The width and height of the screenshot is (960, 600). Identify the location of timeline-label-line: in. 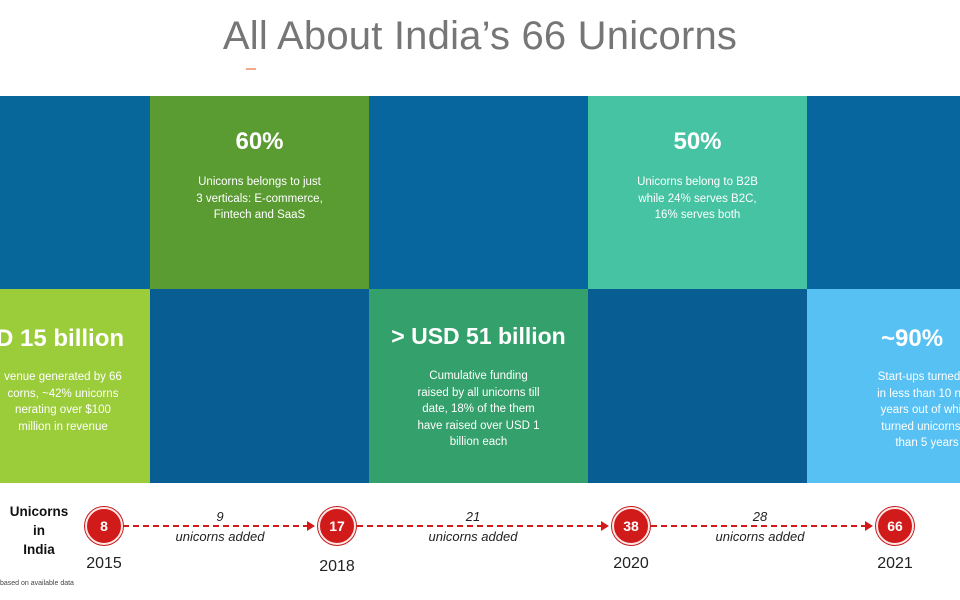
(39, 530).